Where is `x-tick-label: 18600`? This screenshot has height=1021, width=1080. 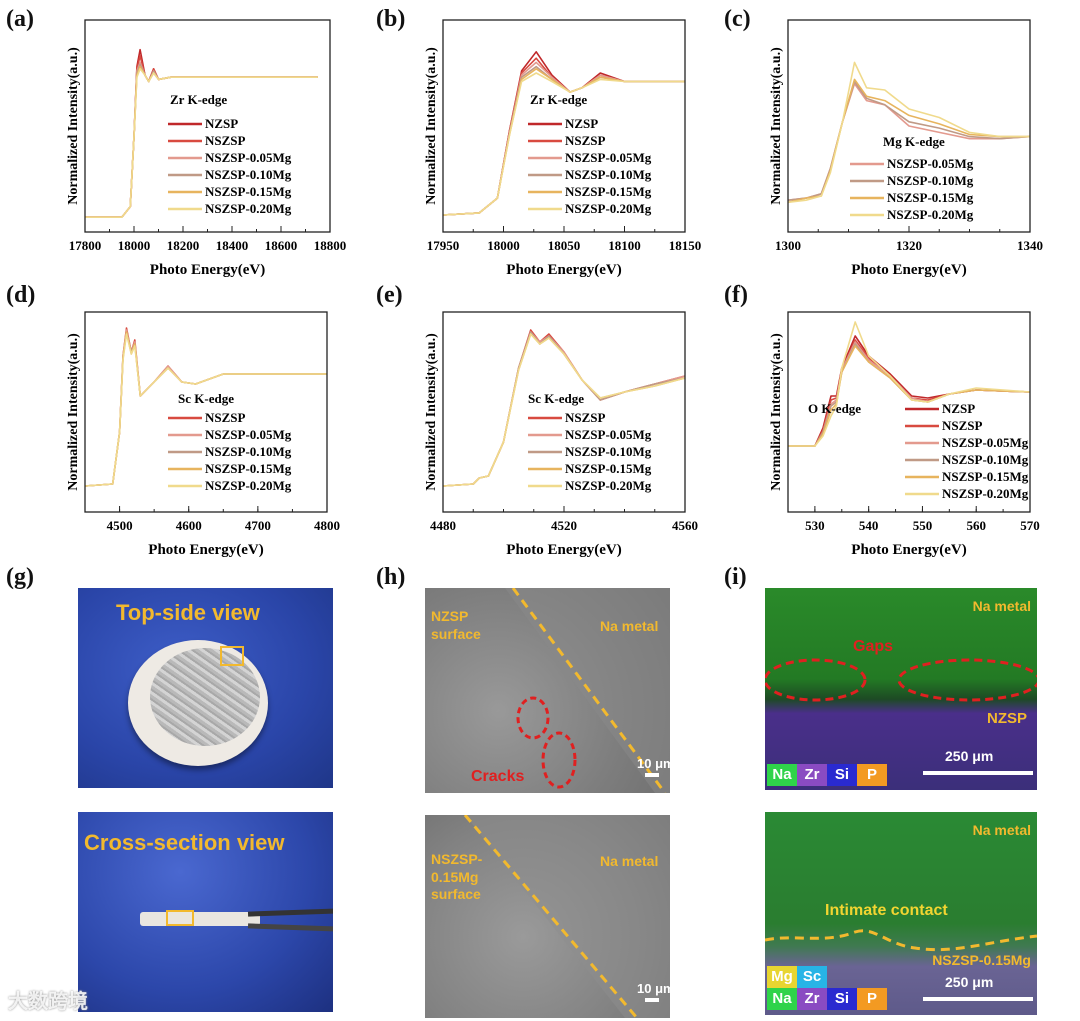
x-tick-label: 18600 is located at coordinates (281, 245).